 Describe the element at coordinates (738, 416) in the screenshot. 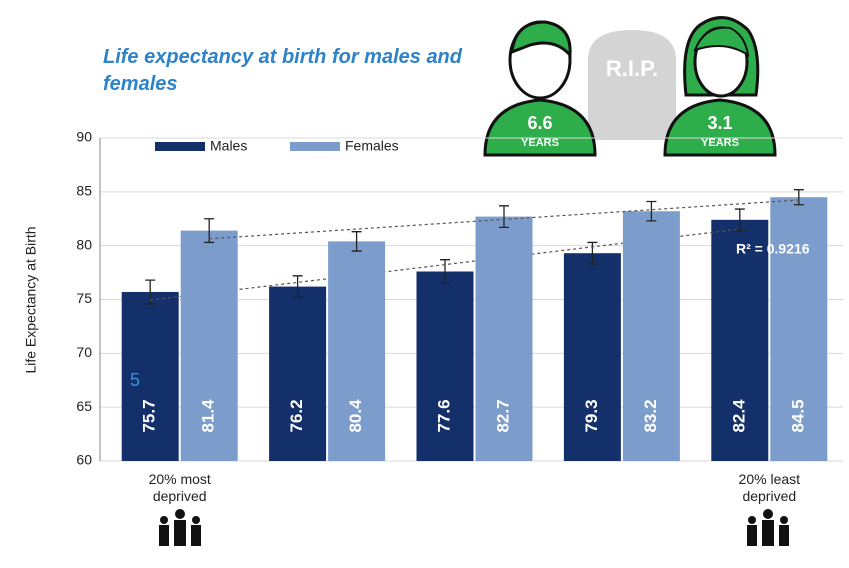

I see `value-label: 82.4` at that location.